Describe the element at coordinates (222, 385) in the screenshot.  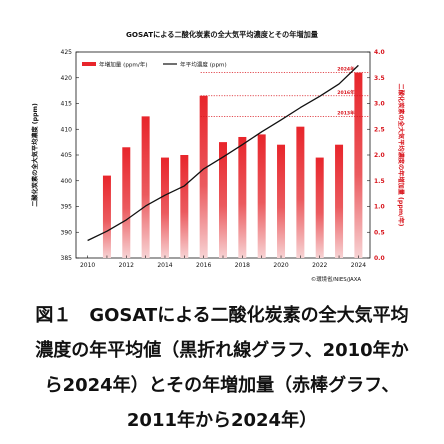
I see `caption-line: ら2024年）とその年増加量（赤棒グラフ、` at that location.